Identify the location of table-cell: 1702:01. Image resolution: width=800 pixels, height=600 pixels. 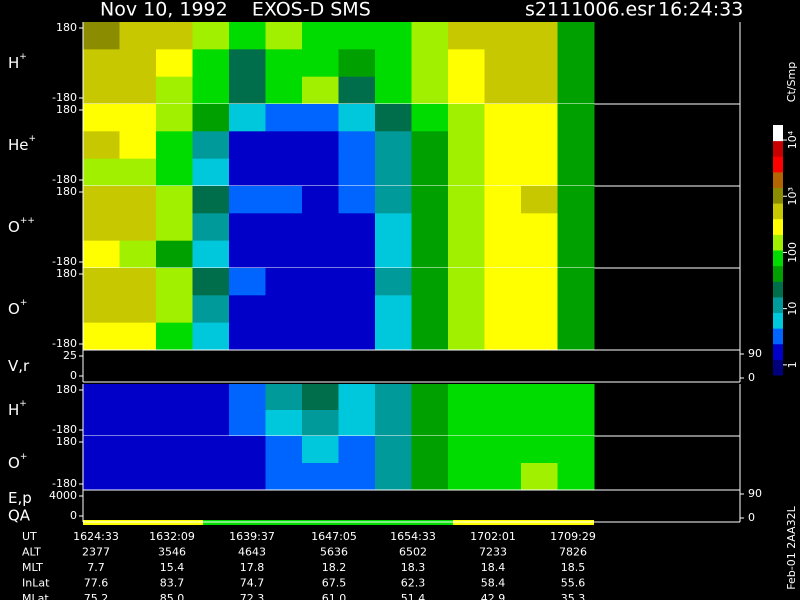
(493, 536).